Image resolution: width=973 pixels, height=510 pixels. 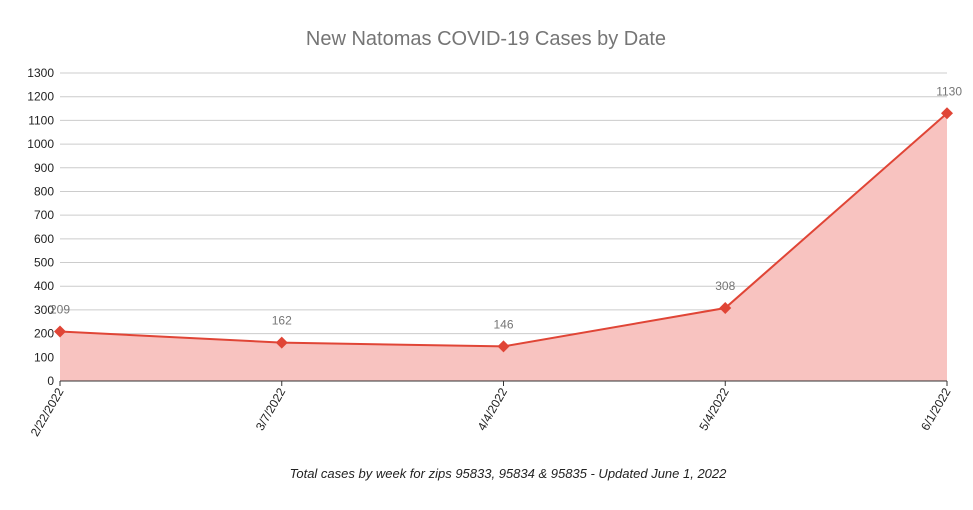 I want to click on y-tick-label-1200: 1200, so click(x=40, y=97).